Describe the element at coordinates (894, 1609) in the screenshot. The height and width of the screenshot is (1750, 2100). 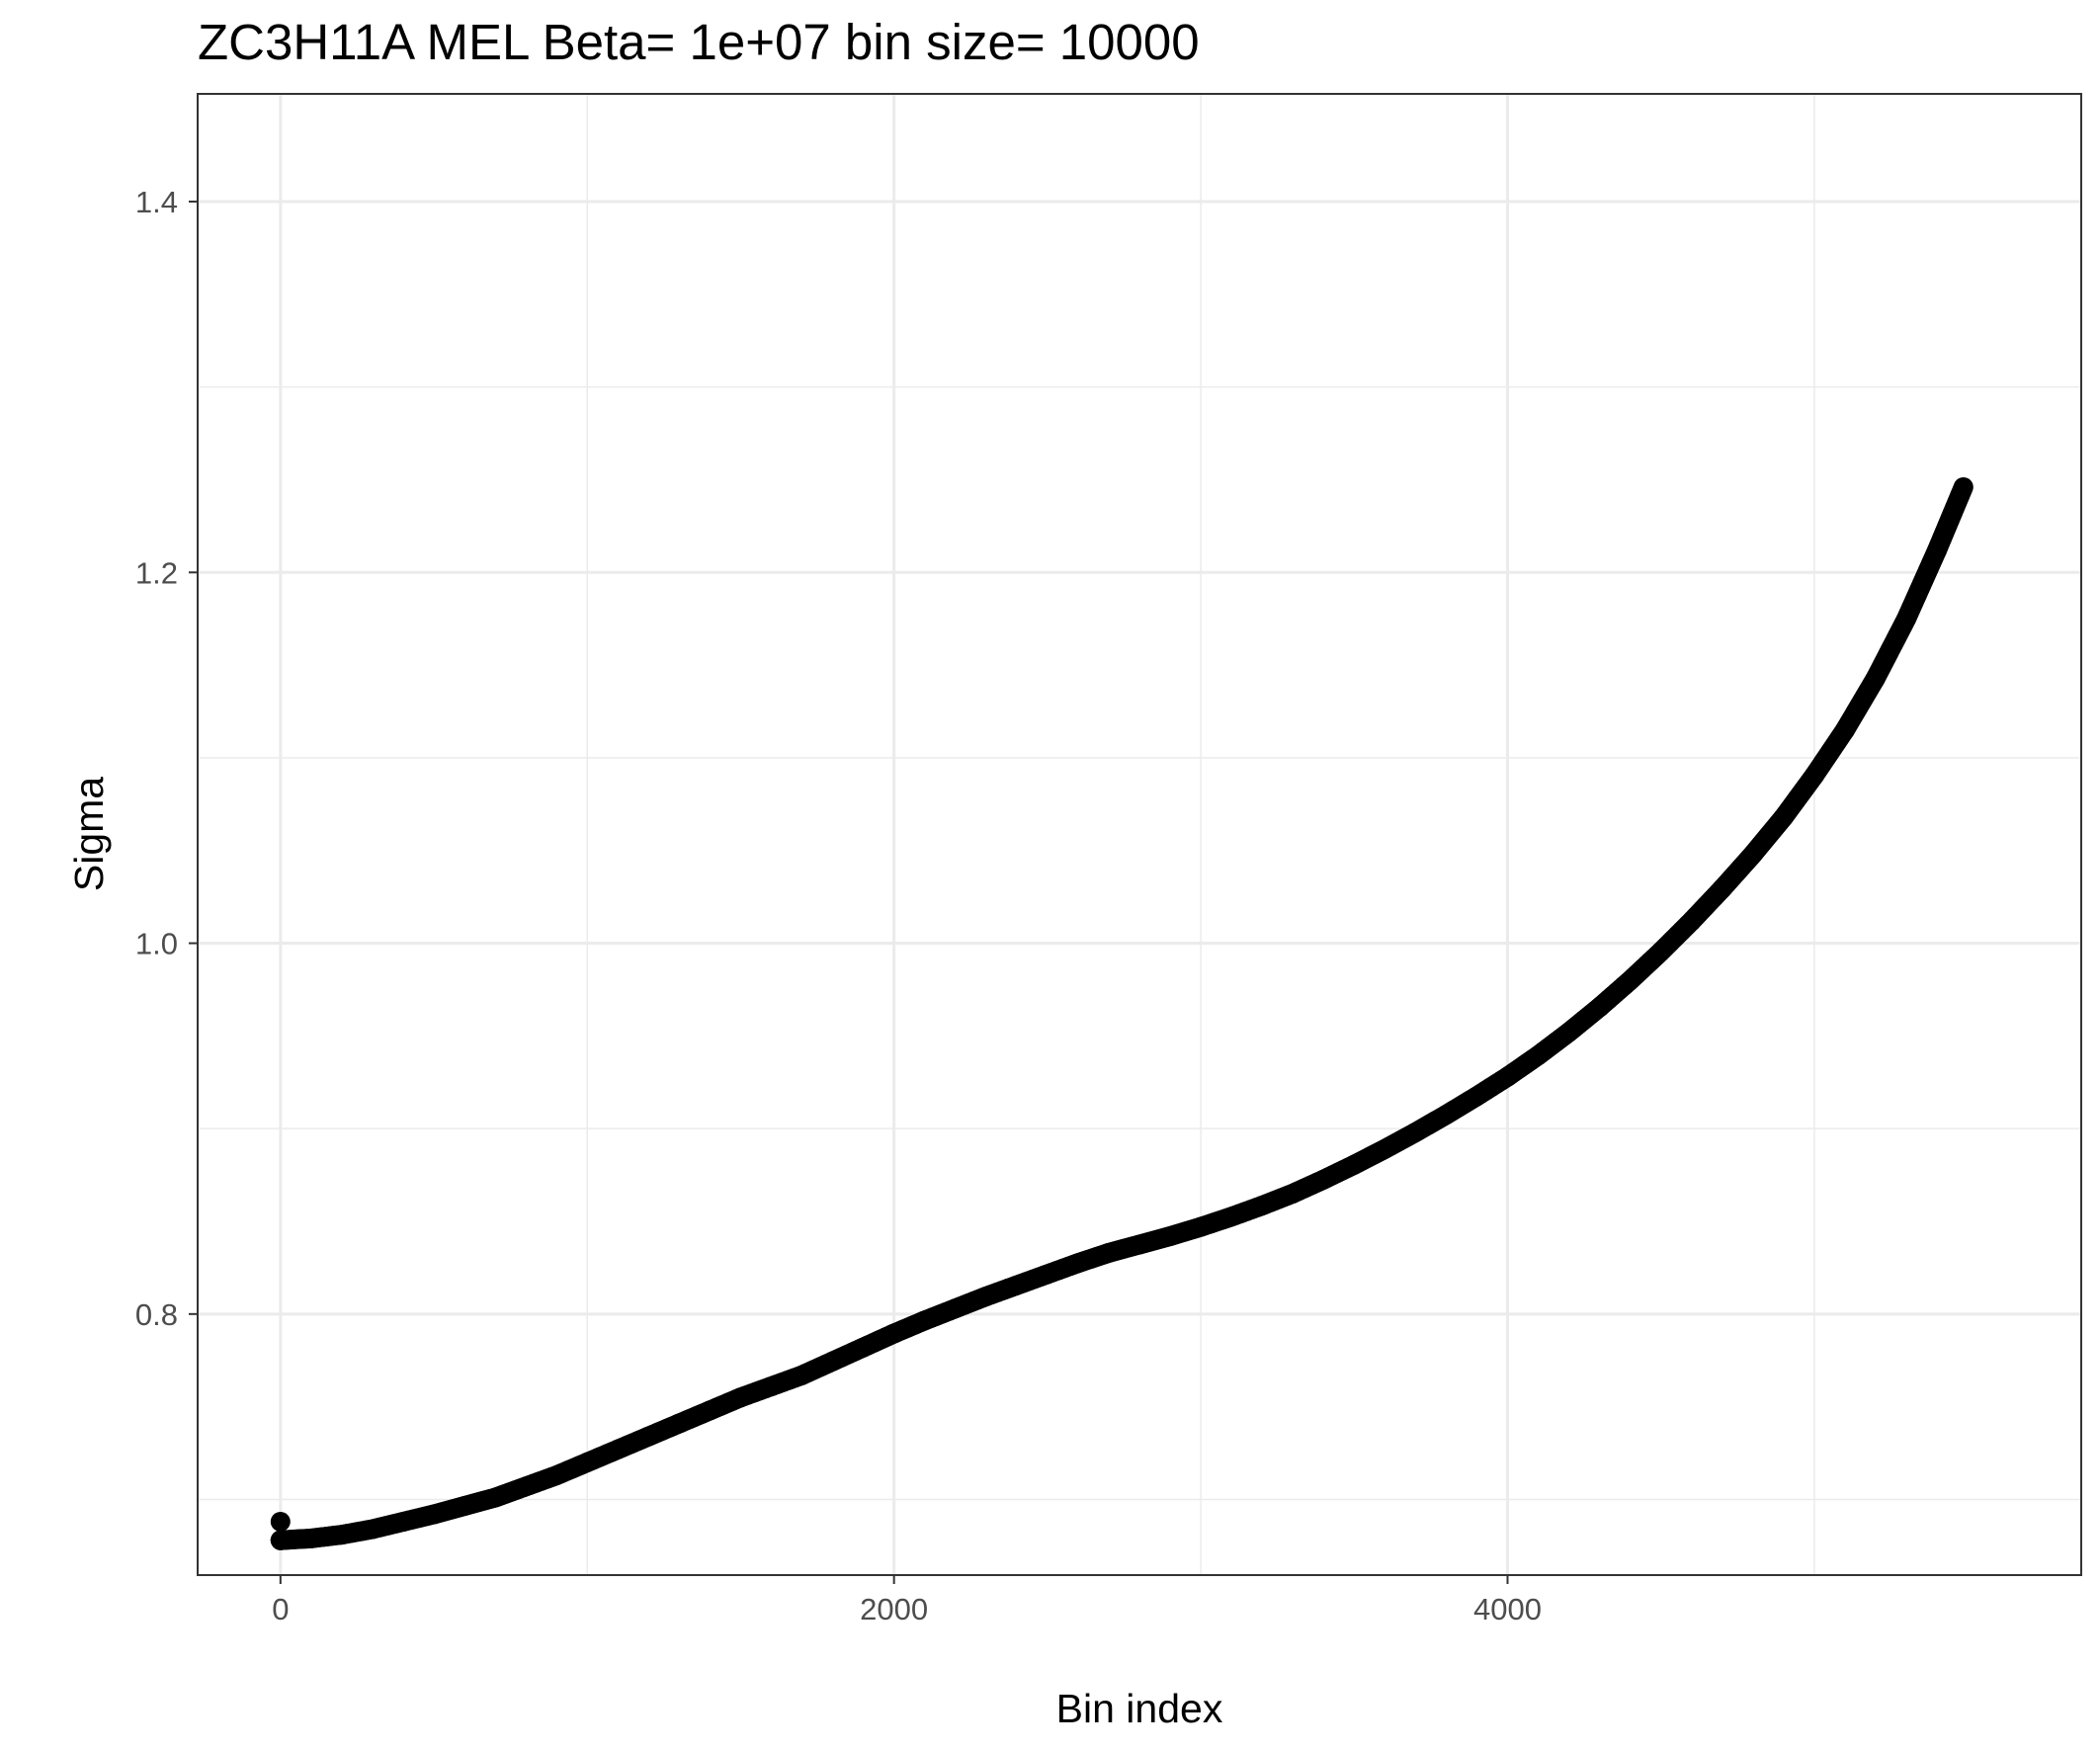
I see `x-tick-label: 2000` at that location.